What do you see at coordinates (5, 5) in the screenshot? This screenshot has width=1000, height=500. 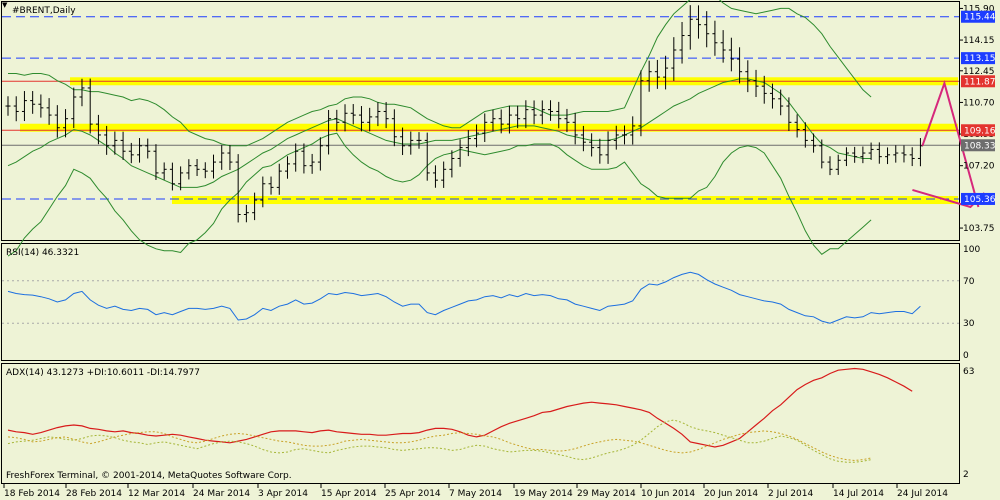 I see `chart-menu-icon: ▼` at bounding box center [5, 5].